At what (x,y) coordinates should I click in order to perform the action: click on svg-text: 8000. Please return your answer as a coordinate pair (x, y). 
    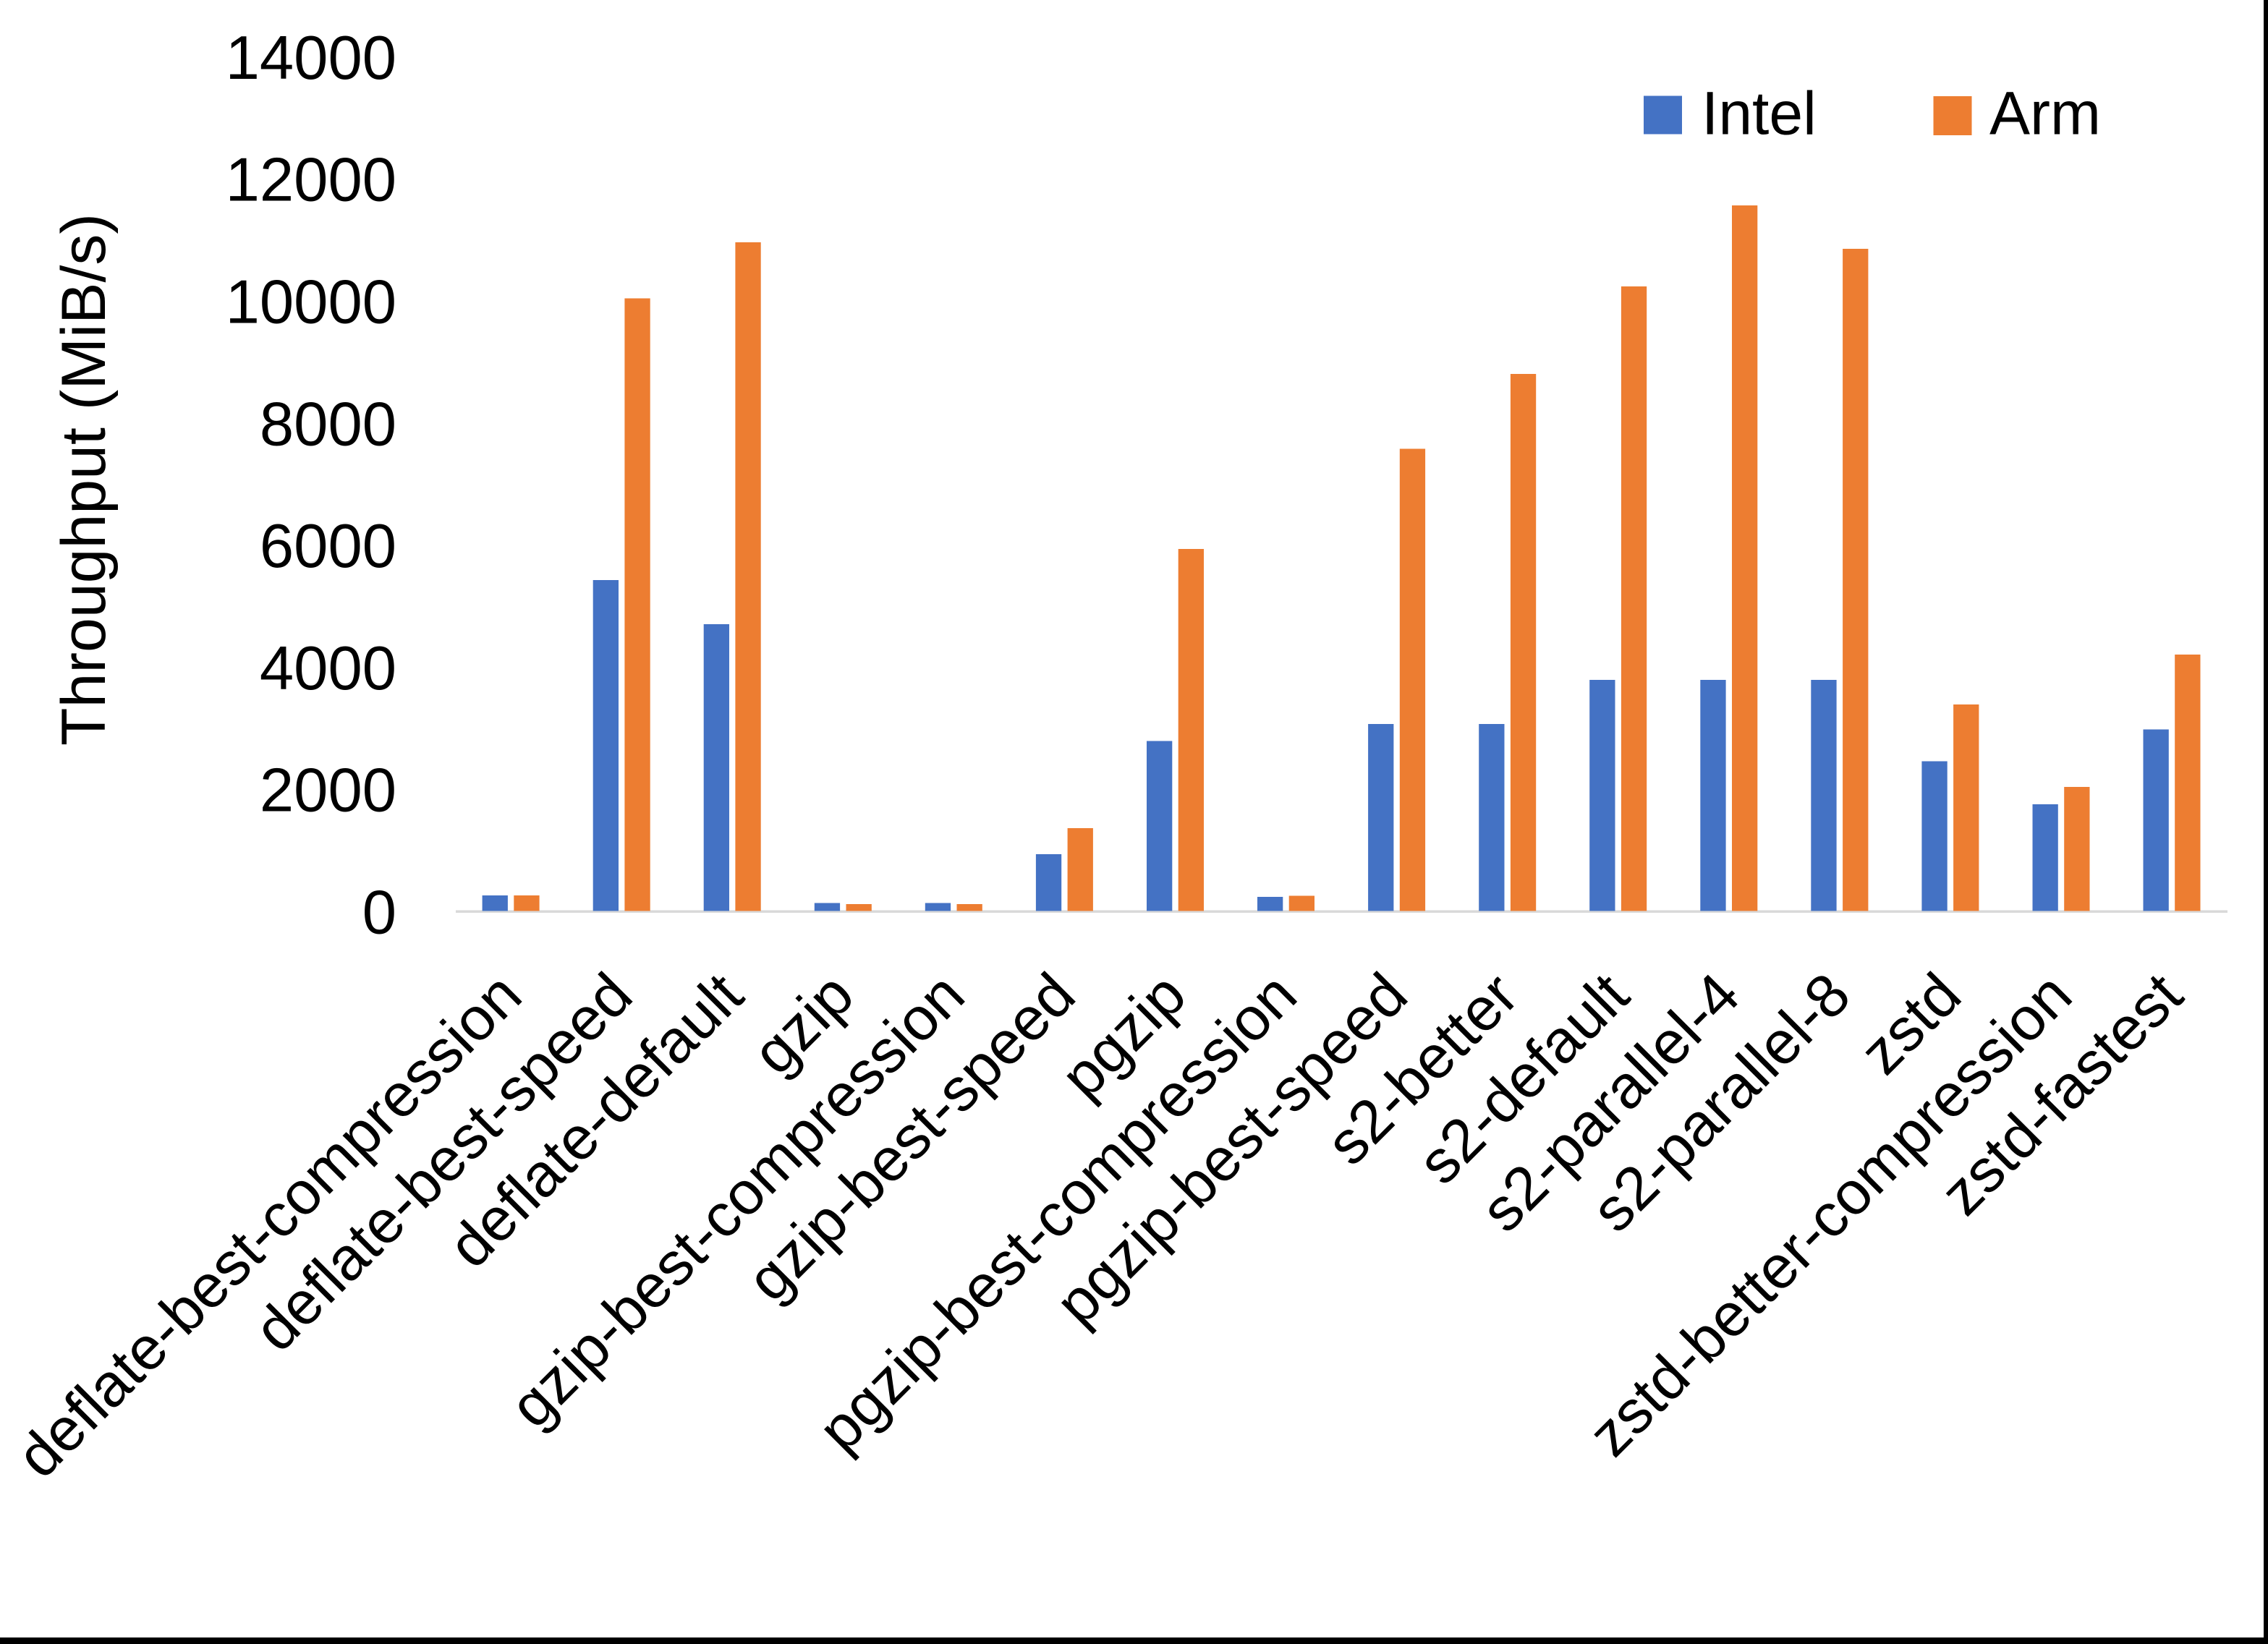
    Looking at the image, I should click on (328, 424).